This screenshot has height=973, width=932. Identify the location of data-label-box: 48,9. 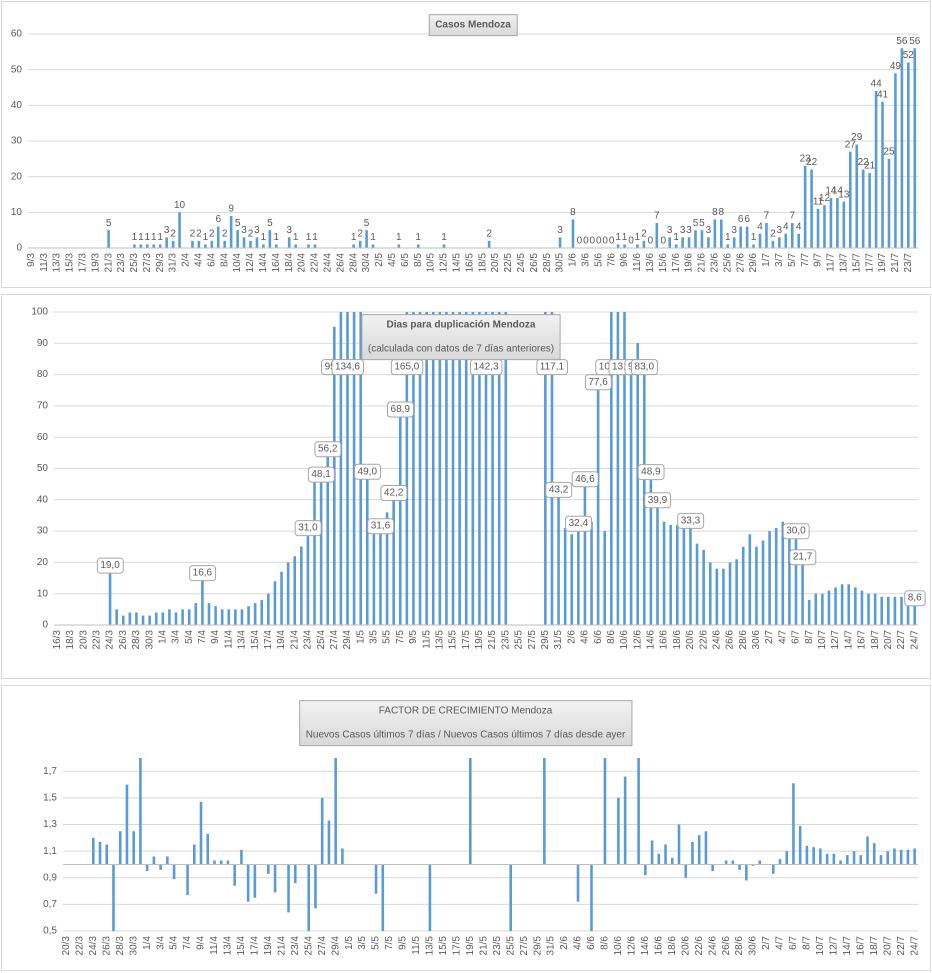
(651, 472).